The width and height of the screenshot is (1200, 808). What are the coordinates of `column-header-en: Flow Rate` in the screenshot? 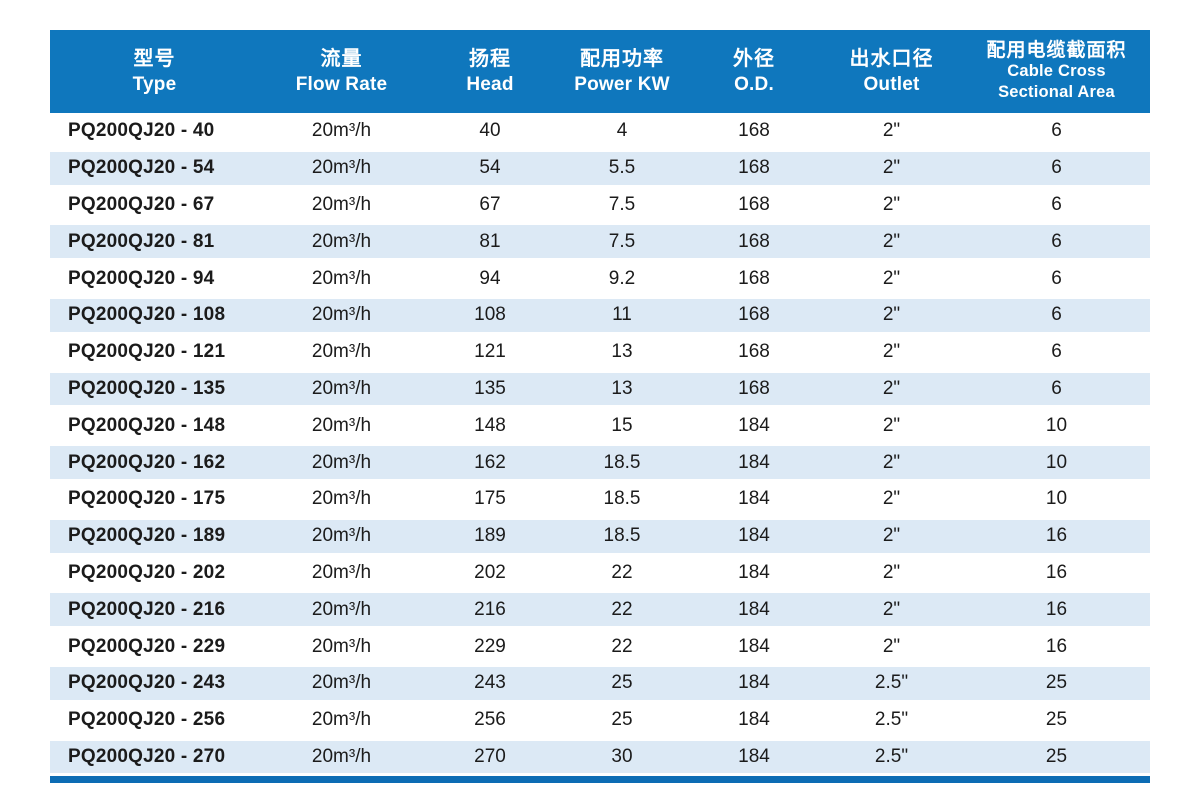 It's located at (341, 84).